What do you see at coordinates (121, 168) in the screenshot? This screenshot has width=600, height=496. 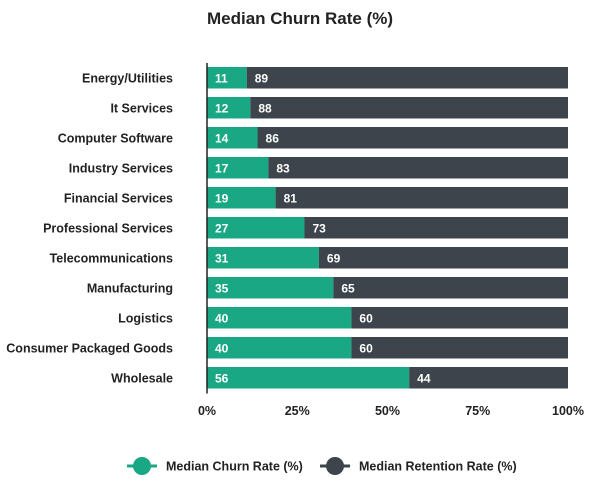 I see `category-label: Industry Services` at bounding box center [121, 168].